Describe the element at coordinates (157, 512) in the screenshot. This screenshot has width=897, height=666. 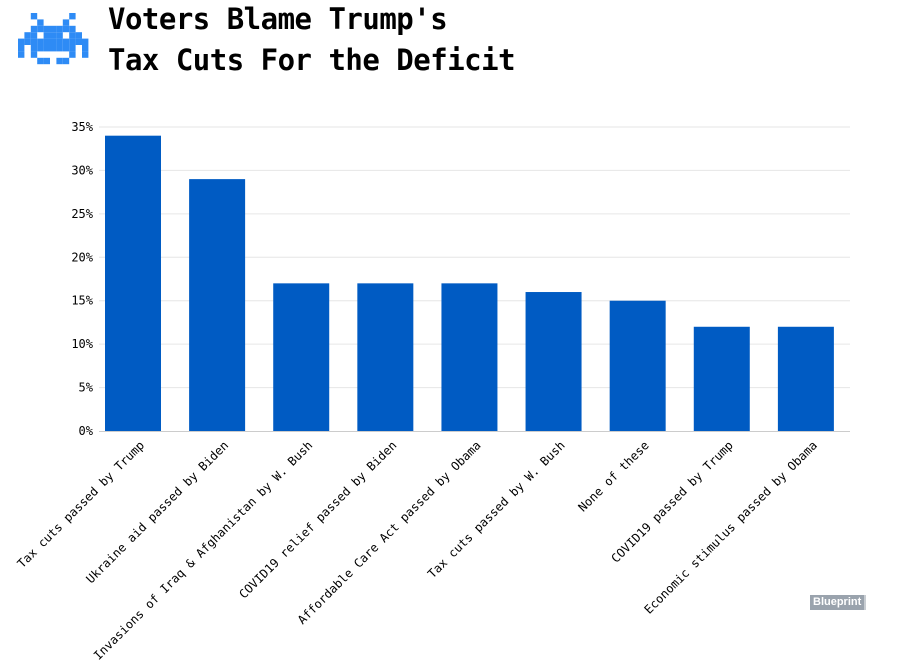
I see `x-tick-label: Ukraine aid passed by Biden` at that location.